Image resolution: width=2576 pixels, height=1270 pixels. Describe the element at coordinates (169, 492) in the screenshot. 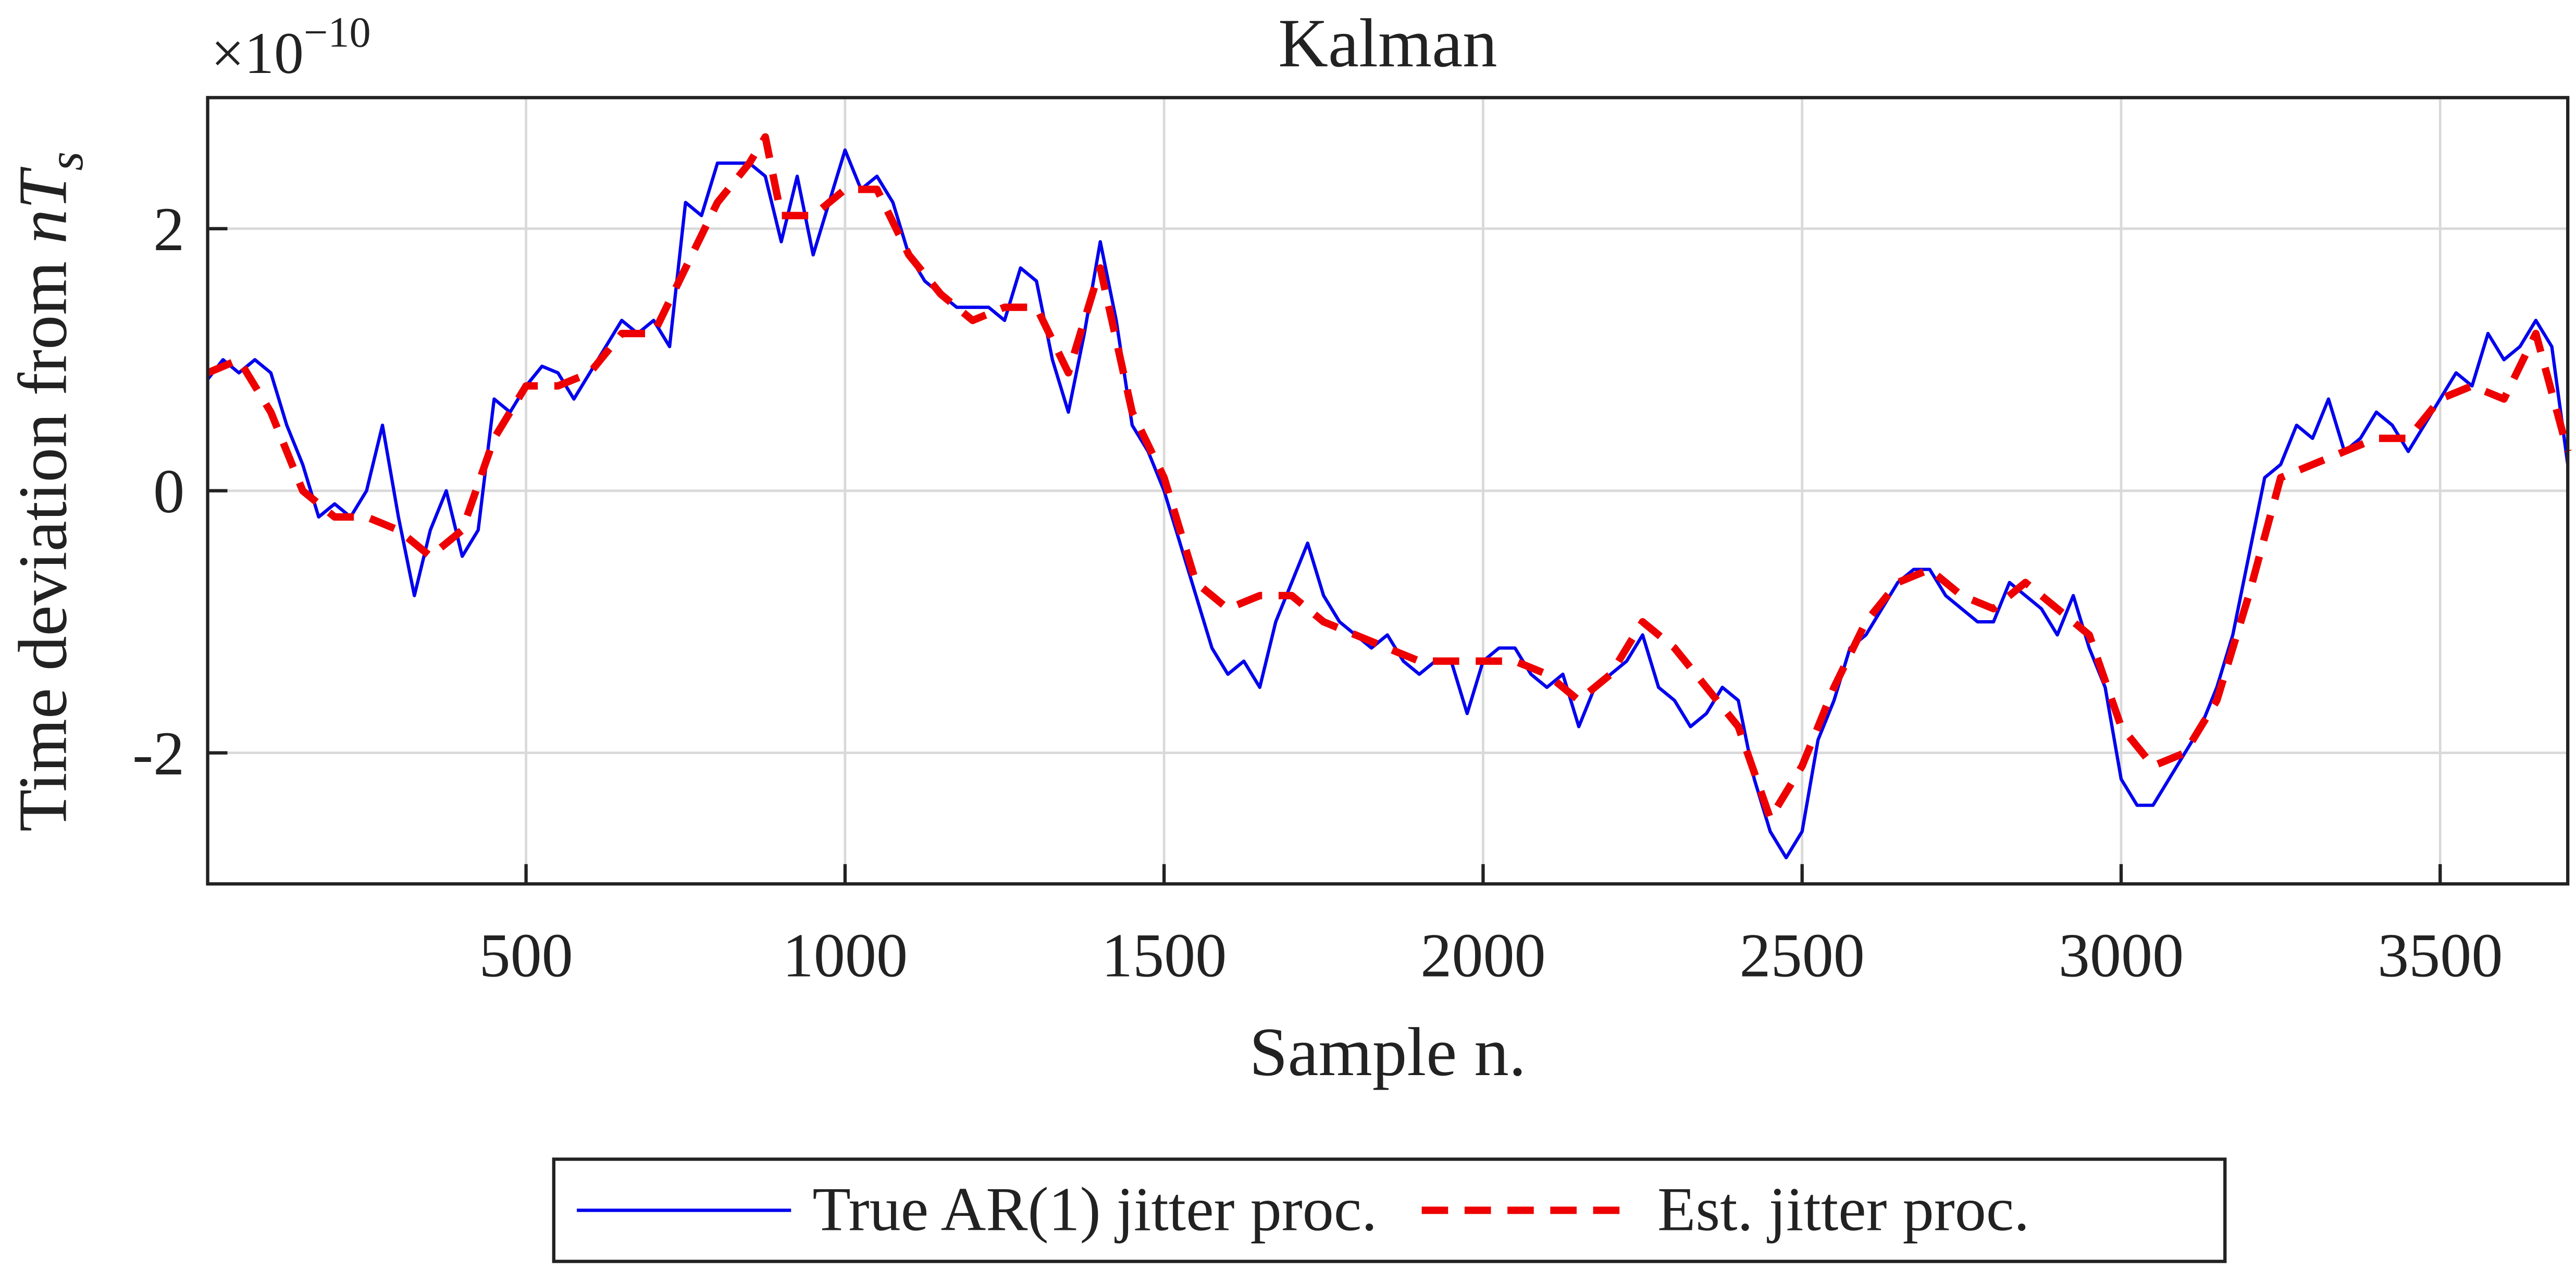

I see `y-tick-label: 0` at that location.